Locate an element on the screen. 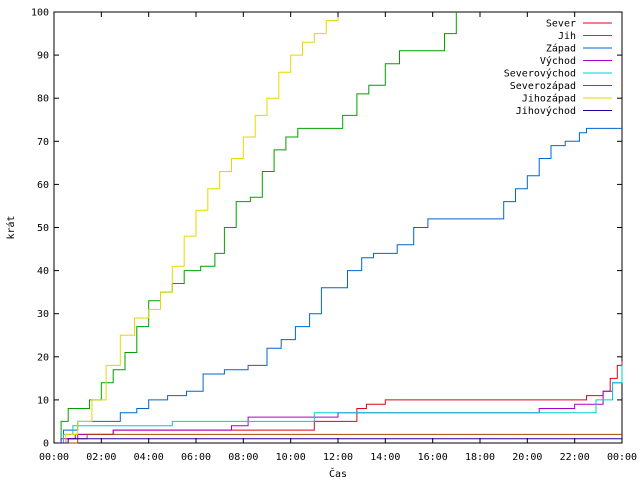 The width and height of the screenshot is (640, 480). legend-label: Severozápad is located at coordinates (543, 86).